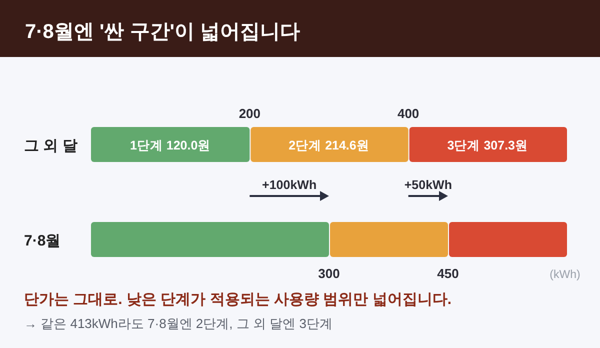 The image size is (600, 348). Describe the element at coordinates (428, 185) in the screenshot. I see `annotation: +50kWh` at that location.